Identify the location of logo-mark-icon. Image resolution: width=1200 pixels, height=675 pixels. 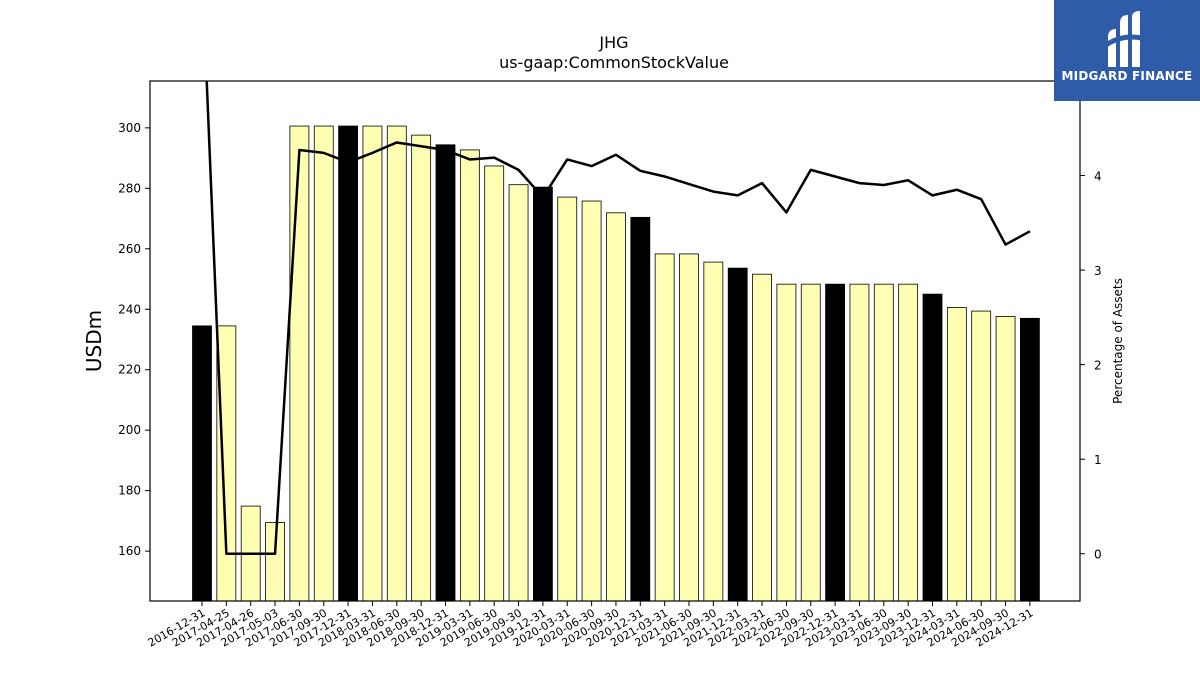
(1125, 39).